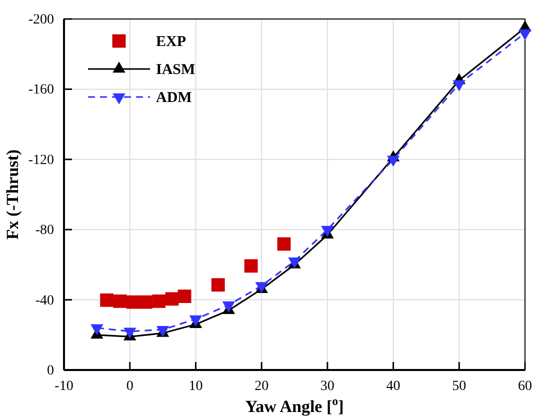 This screenshot has width=533, height=417. Describe the element at coordinates (327, 386) in the screenshot. I see `x-tick-label: 30` at that location.